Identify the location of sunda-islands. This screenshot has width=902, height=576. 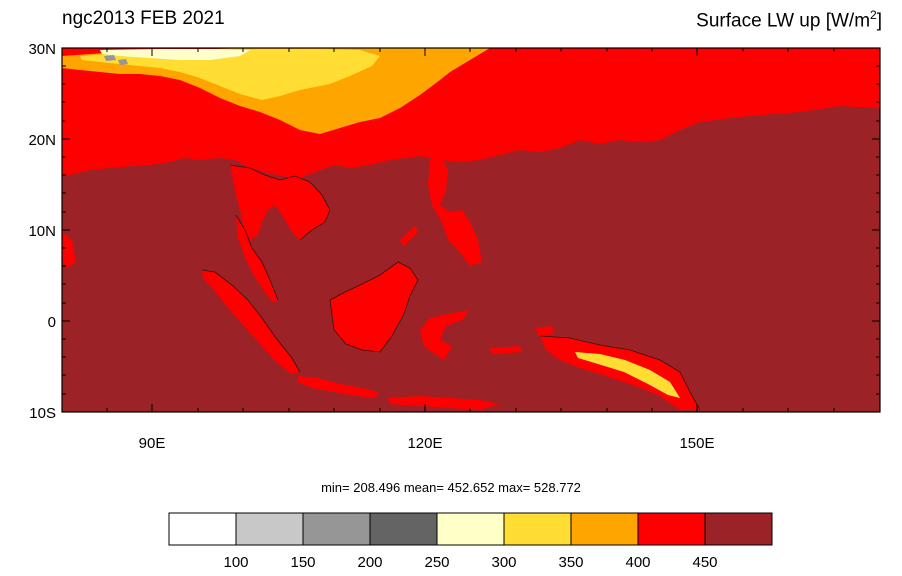
(444, 403).